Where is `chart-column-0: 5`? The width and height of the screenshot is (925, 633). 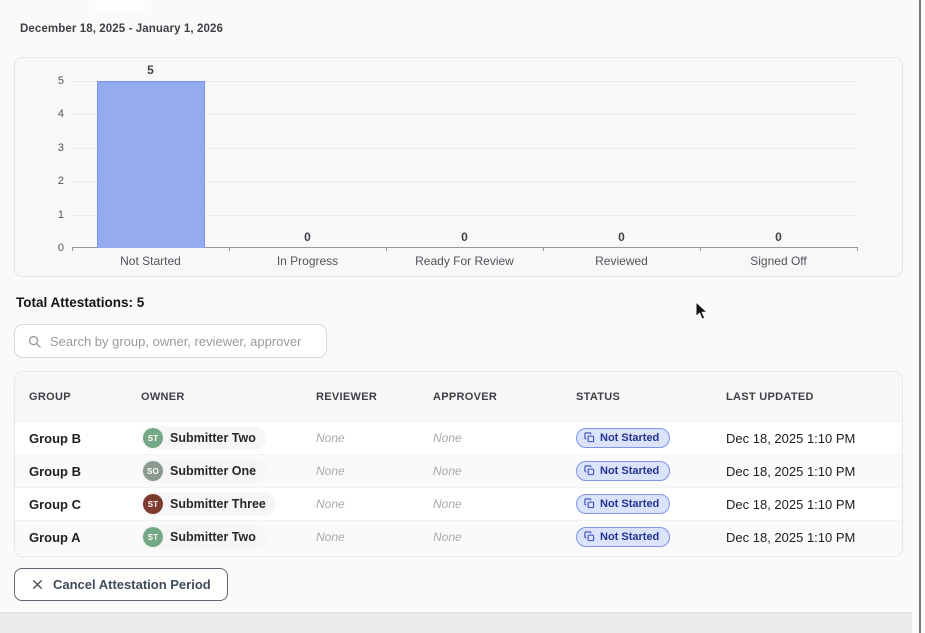
chart-column-0: 5 is located at coordinates (150, 155).